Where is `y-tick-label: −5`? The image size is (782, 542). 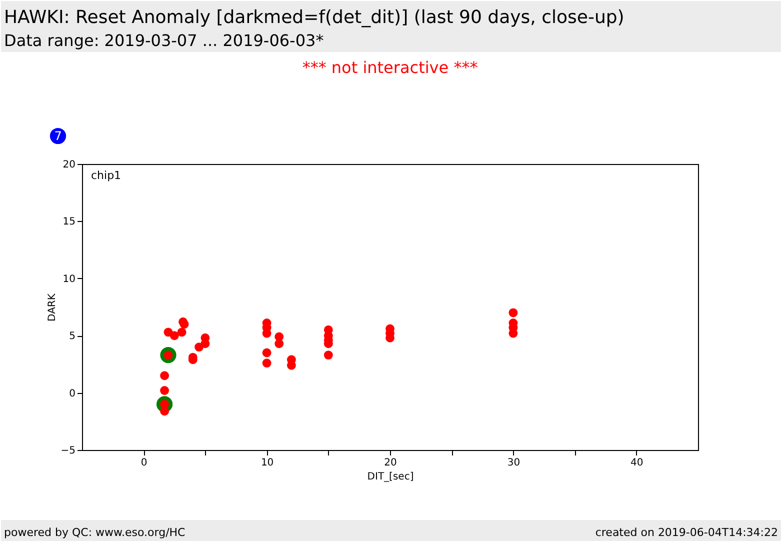 y-tick-label: −5 is located at coordinates (68, 451).